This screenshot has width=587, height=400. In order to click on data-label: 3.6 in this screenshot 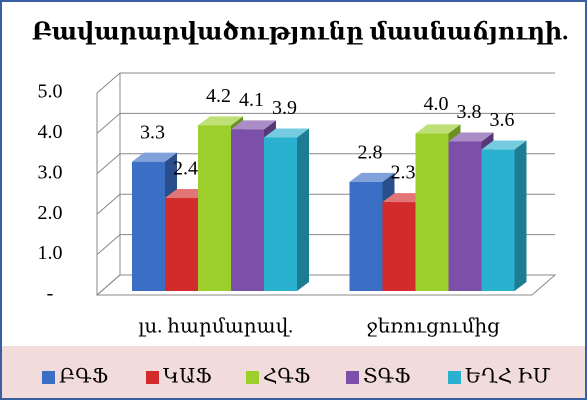, I will do `click(502, 120)`.